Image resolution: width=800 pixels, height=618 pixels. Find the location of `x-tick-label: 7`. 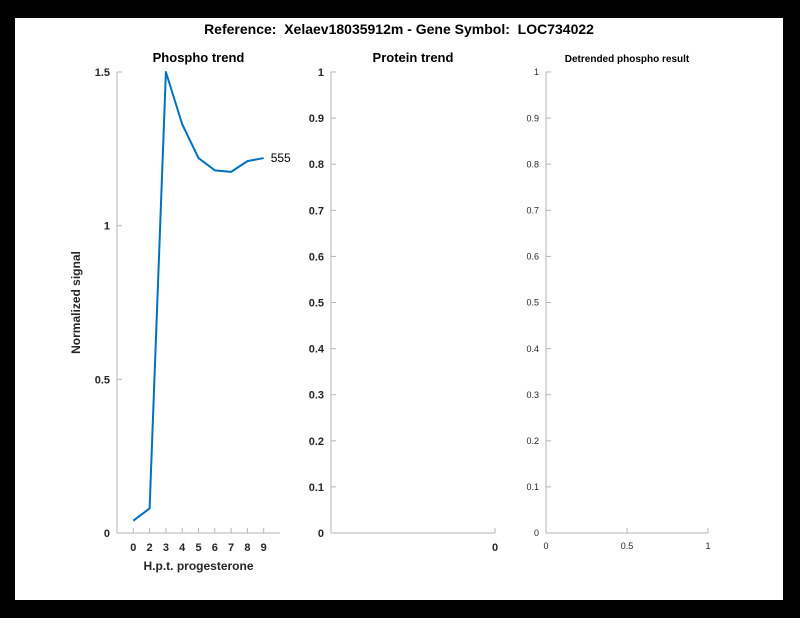

x-tick-label: 7 is located at coordinates (231, 548).